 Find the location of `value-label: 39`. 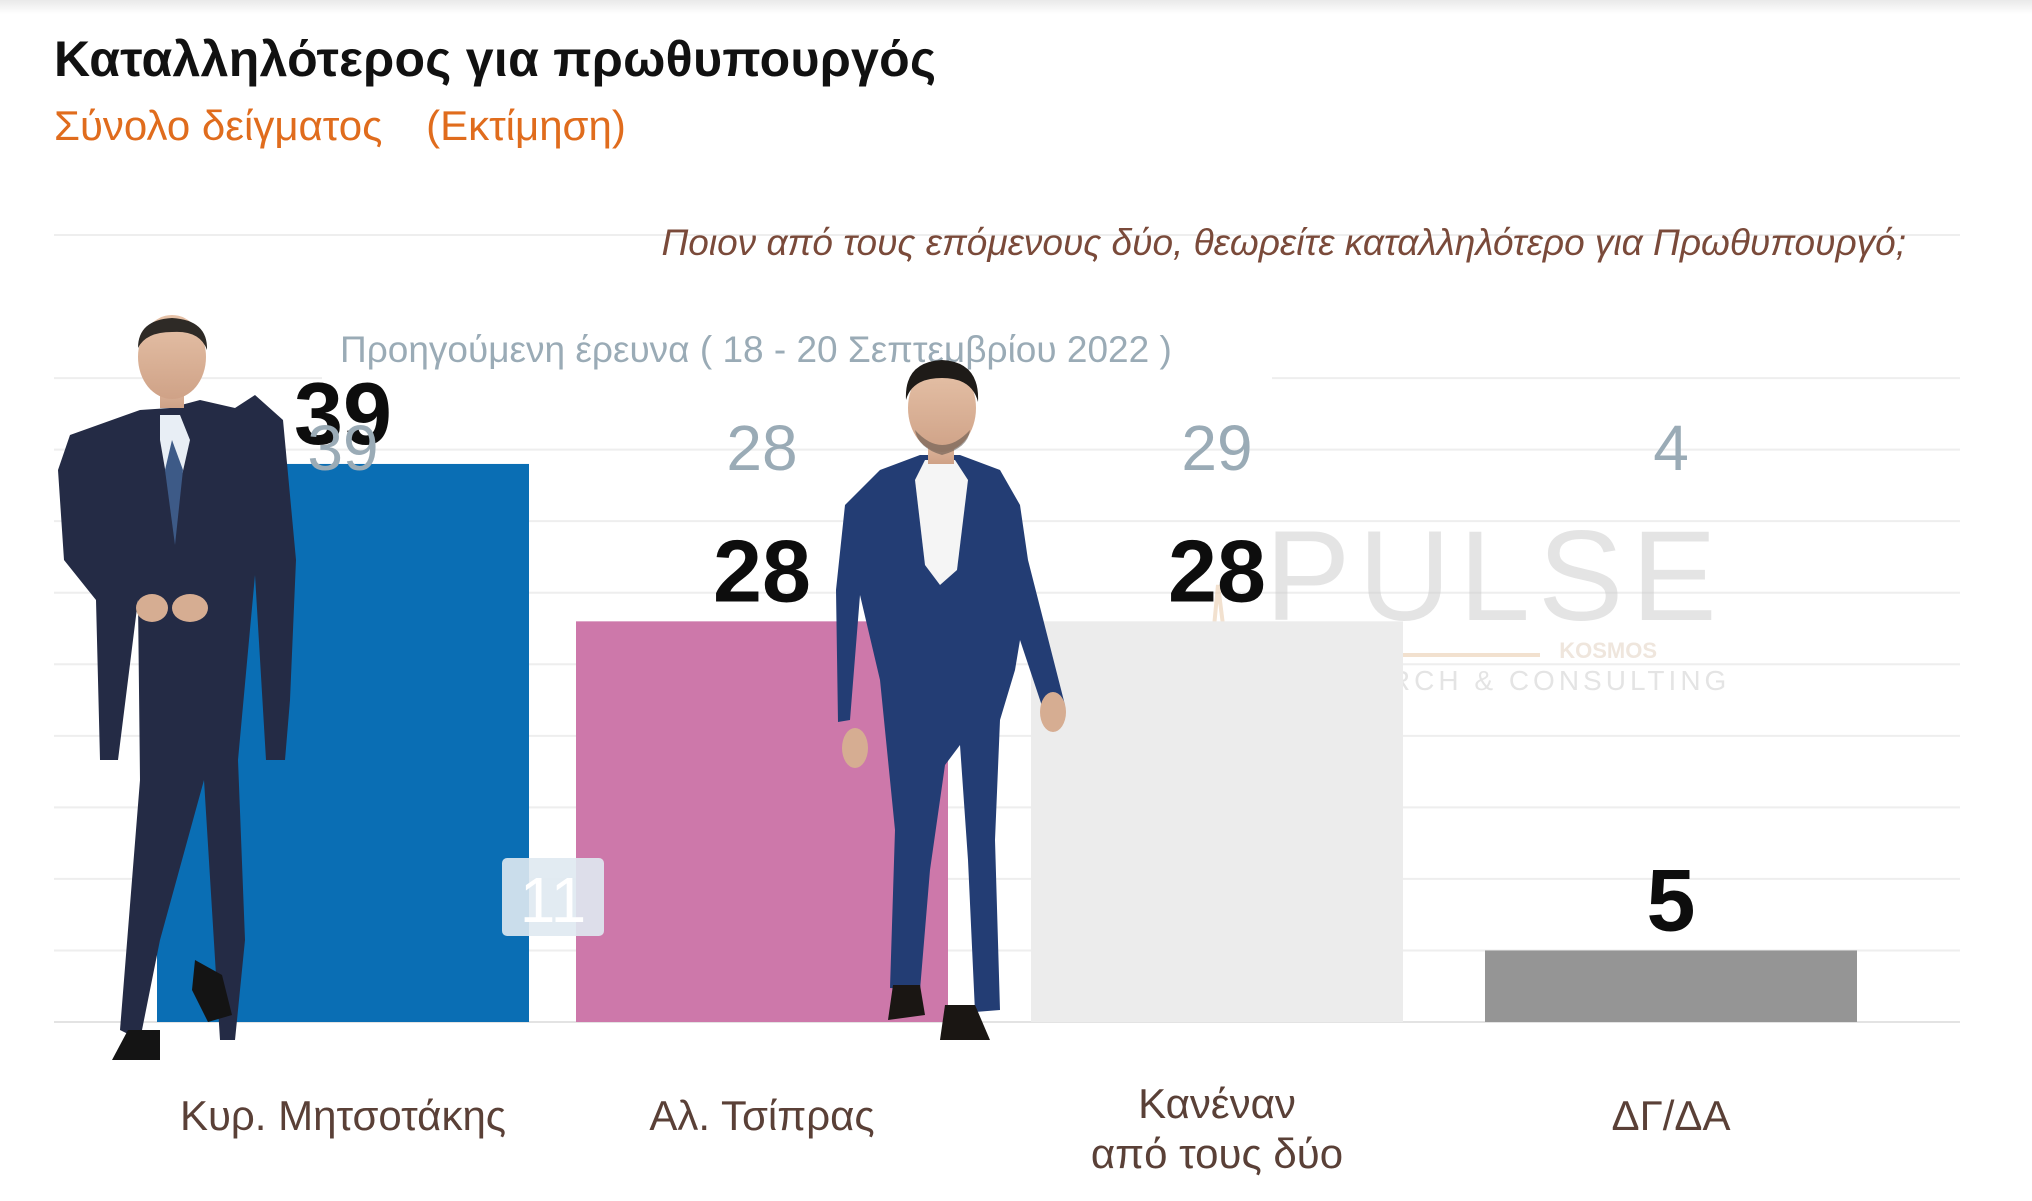

value-label: 39 is located at coordinates (343, 413).